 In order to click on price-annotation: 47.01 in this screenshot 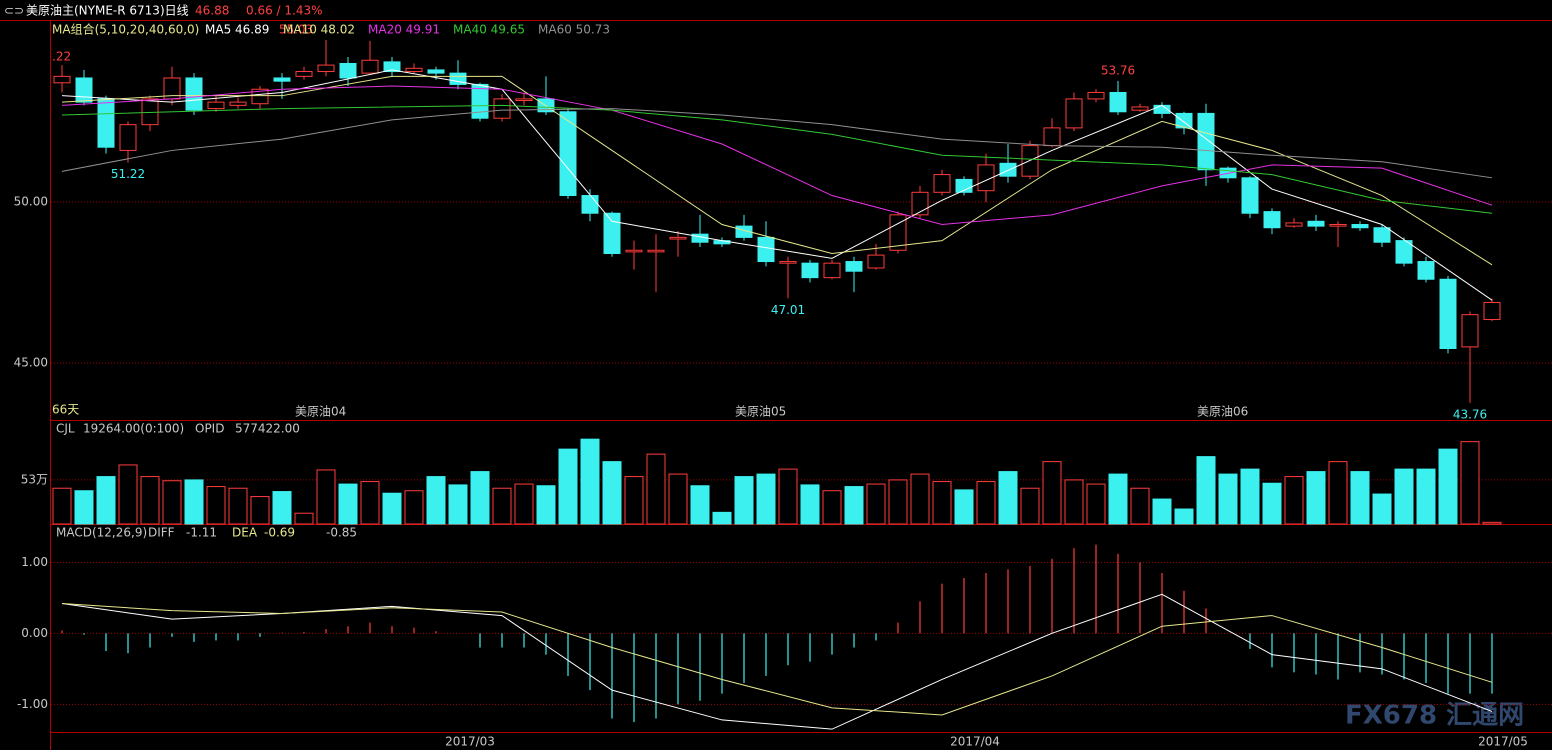, I will do `click(788, 310)`.